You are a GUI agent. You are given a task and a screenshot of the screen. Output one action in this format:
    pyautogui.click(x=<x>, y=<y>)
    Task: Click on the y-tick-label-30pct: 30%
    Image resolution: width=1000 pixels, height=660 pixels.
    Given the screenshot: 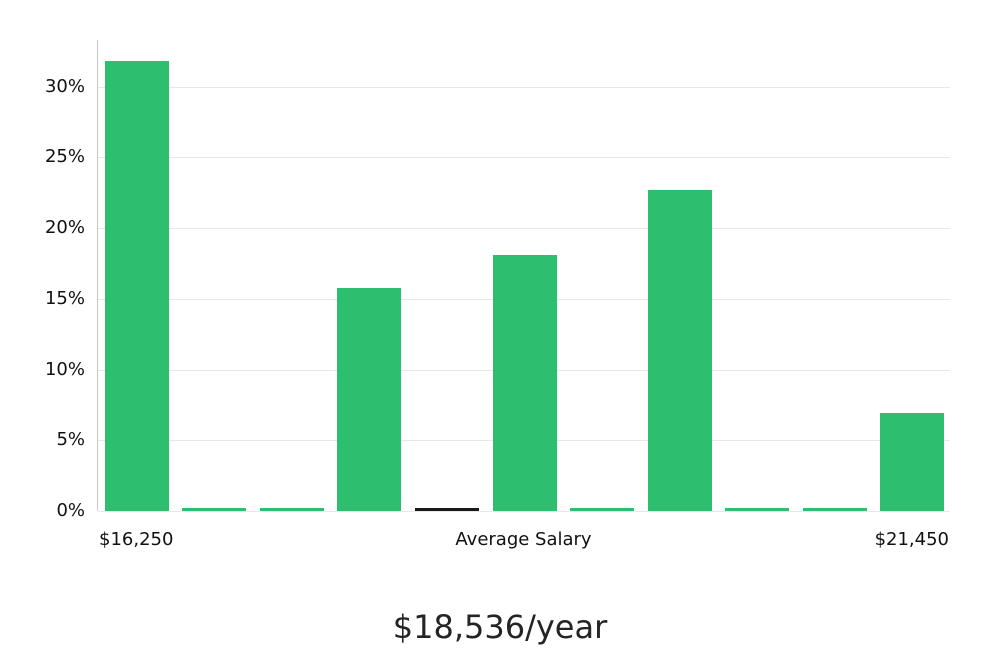 What is the action you would take?
    pyautogui.click(x=64, y=86)
    